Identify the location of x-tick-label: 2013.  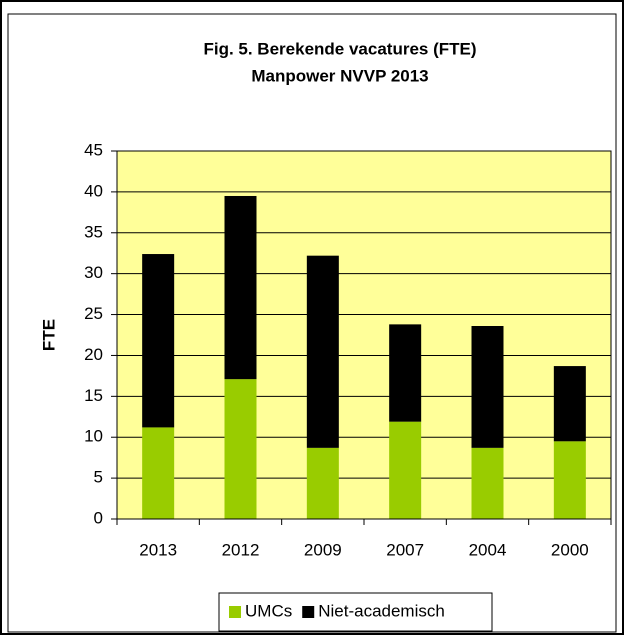
(158, 549).